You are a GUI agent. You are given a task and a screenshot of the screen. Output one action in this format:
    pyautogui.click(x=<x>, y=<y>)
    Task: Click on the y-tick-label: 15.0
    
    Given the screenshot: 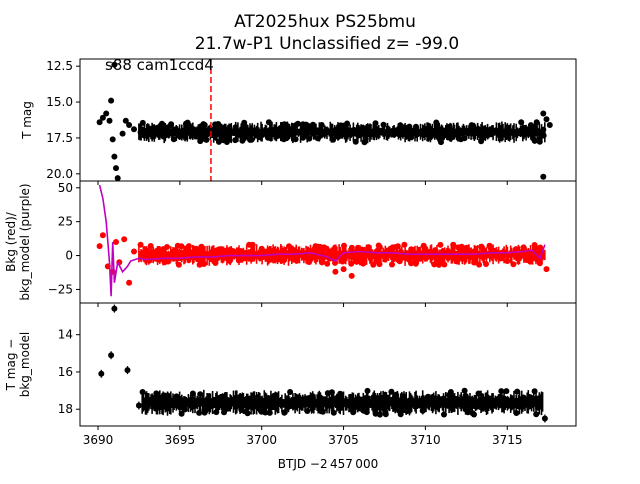 What is the action you would take?
    pyautogui.click(x=59, y=102)
    